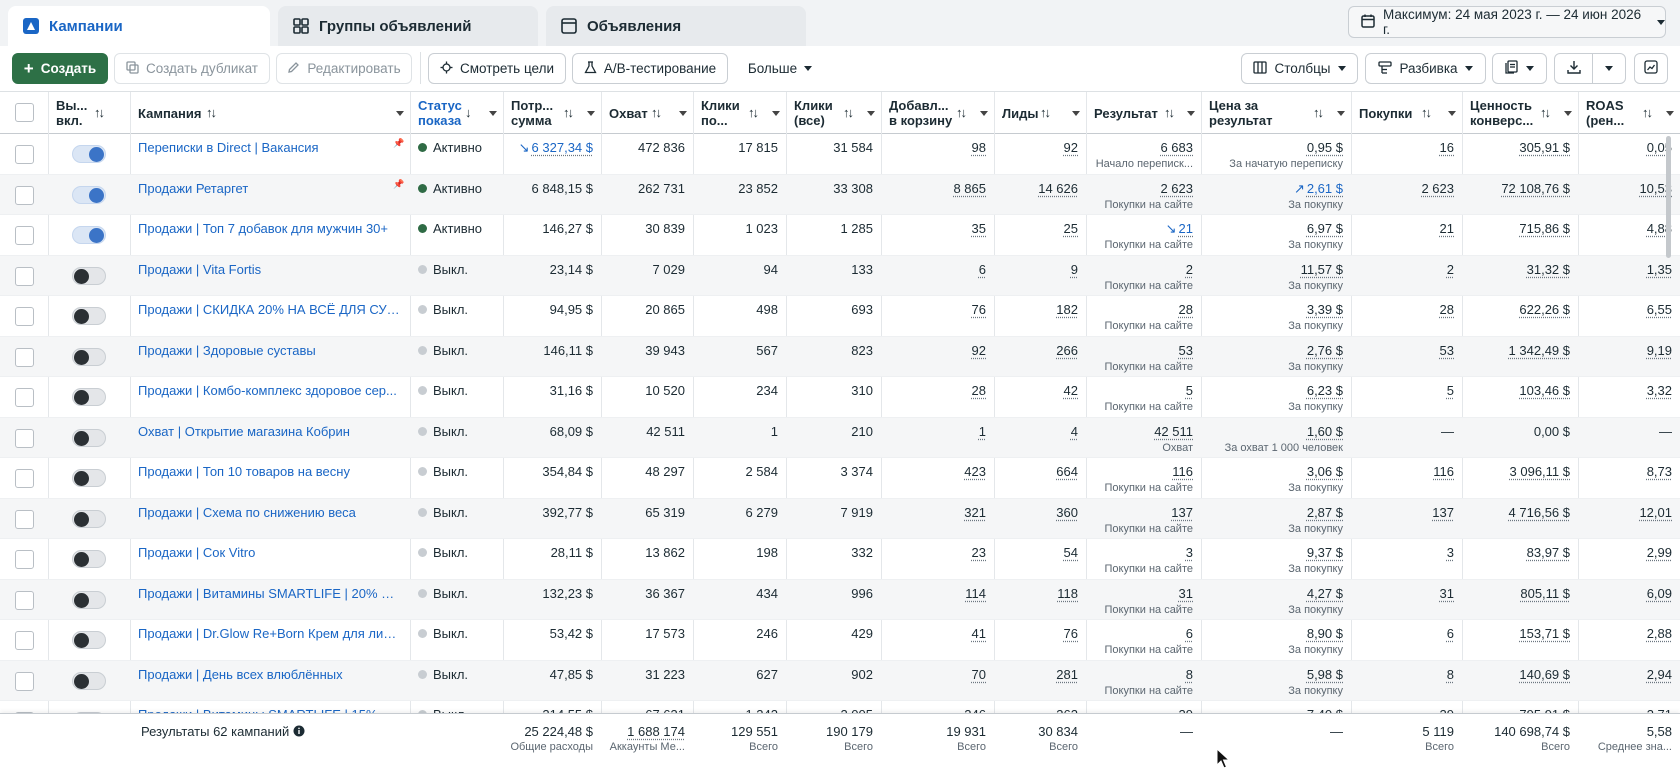 The width and height of the screenshot is (1680, 780). What do you see at coordinates (833, 113) in the screenshot?
I see `column-header-clicks-all: Клики (все) ↑↓` at bounding box center [833, 113].